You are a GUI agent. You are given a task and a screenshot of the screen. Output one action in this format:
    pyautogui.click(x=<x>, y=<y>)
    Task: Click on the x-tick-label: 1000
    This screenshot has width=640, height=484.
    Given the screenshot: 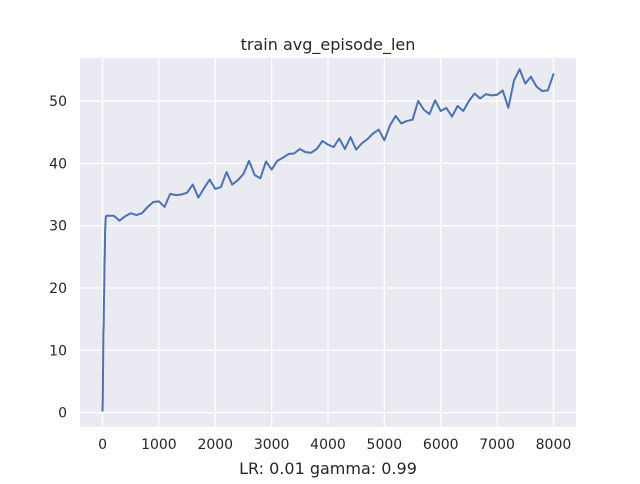 What is the action you would take?
    pyautogui.click(x=159, y=445)
    